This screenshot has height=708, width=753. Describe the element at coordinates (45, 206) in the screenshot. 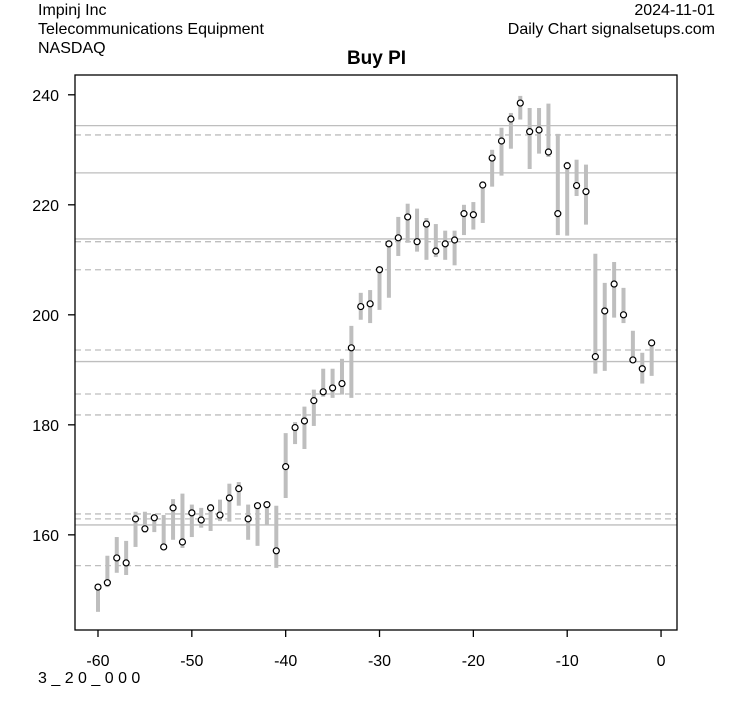

I see `y-tick-label-3: 220` at that location.